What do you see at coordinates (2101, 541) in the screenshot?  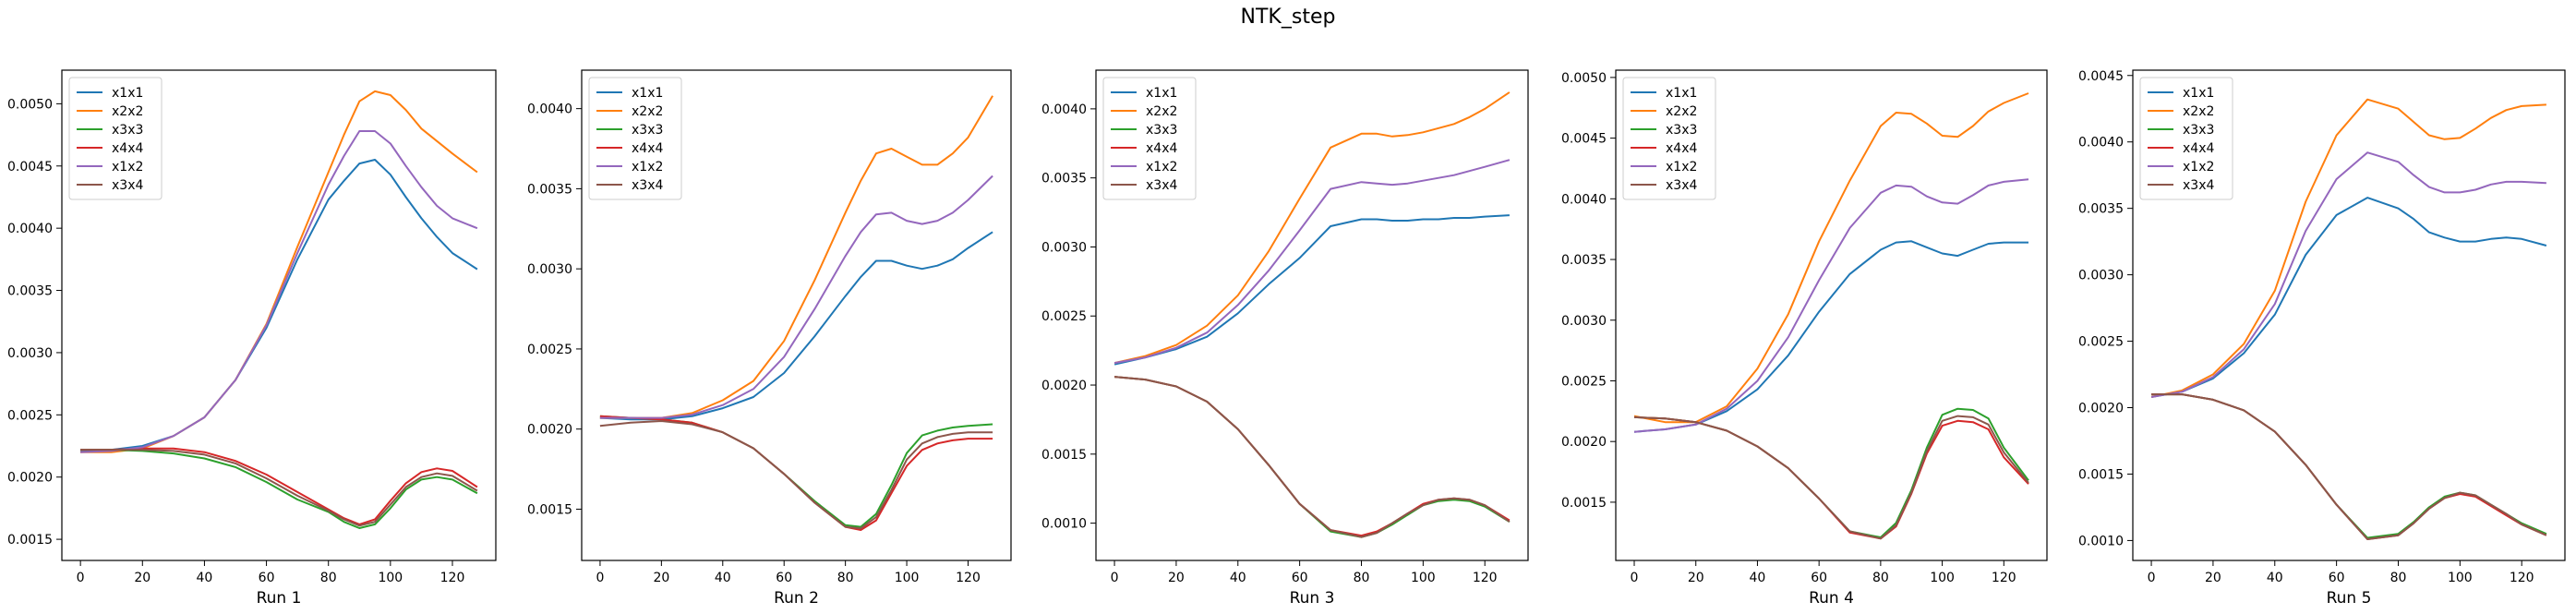 I see `y-tick-label: 0.0010` at bounding box center [2101, 541].